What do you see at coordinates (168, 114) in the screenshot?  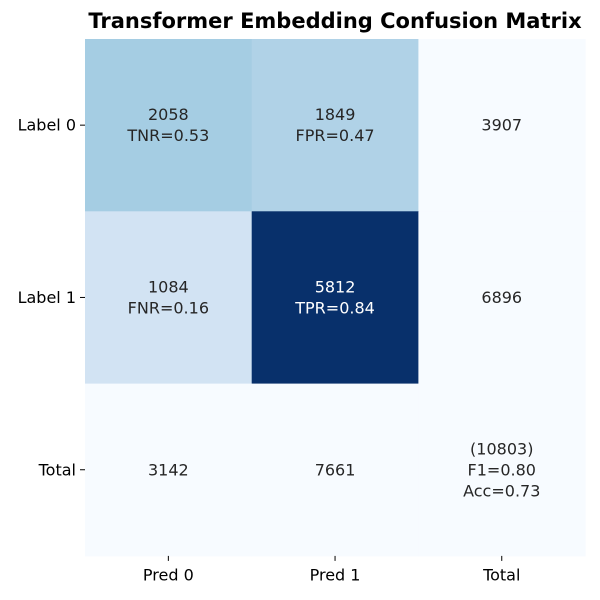 I see `cell-text-label-0-pred-0-line-0: 2058` at bounding box center [168, 114].